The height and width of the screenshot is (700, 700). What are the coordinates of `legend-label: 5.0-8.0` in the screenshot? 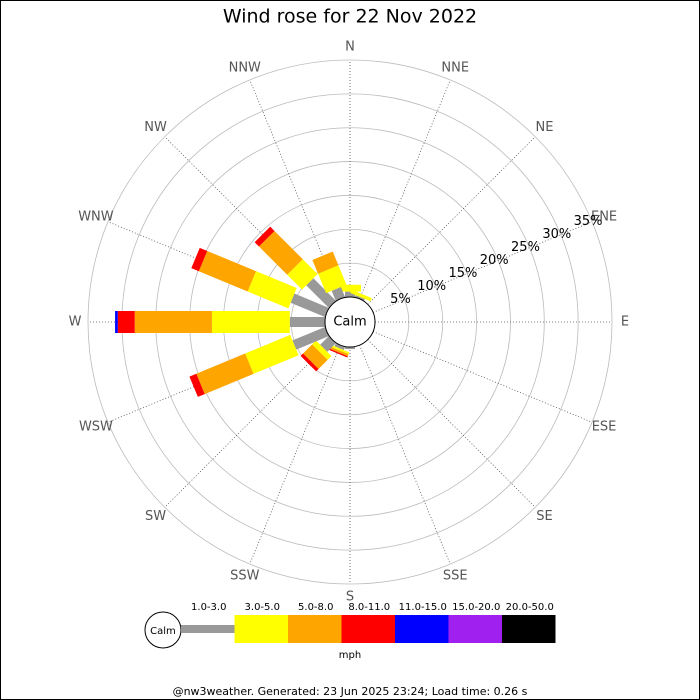 It's located at (315, 607).